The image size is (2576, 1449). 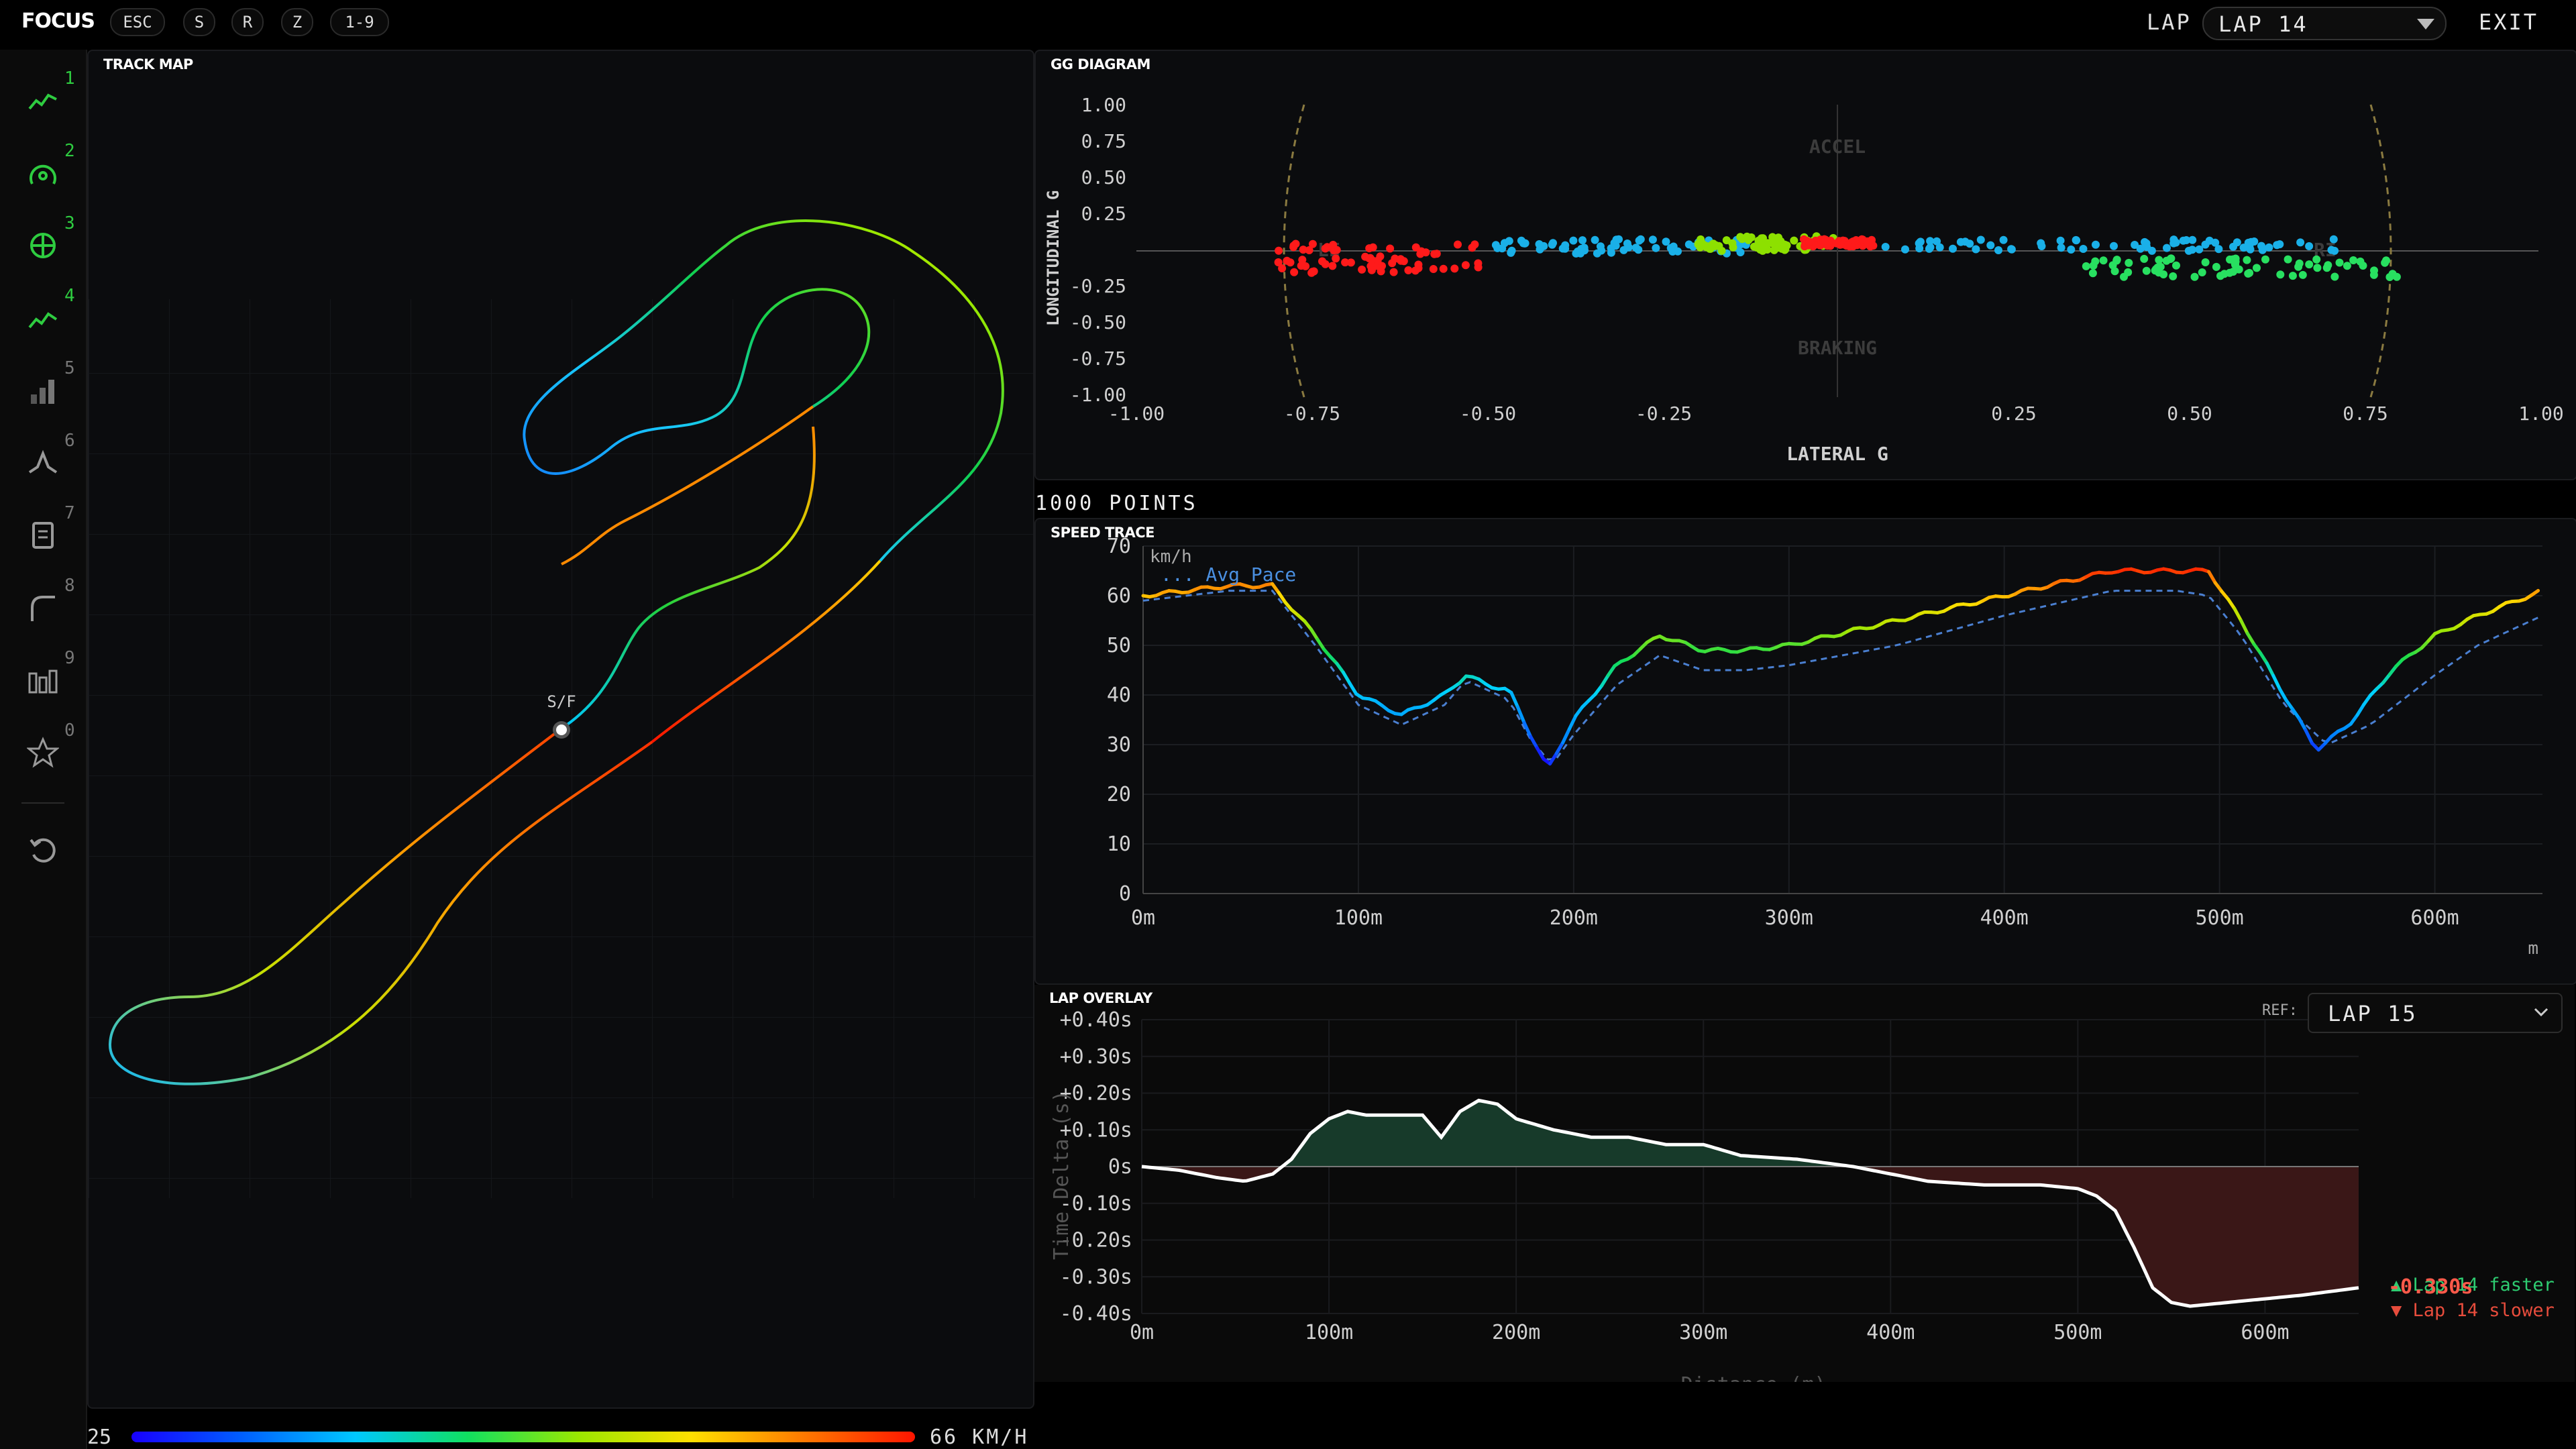 What do you see at coordinates (69, 513) in the screenshot?
I see `sidebar-num-7: 7` at bounding box center [69, 513].